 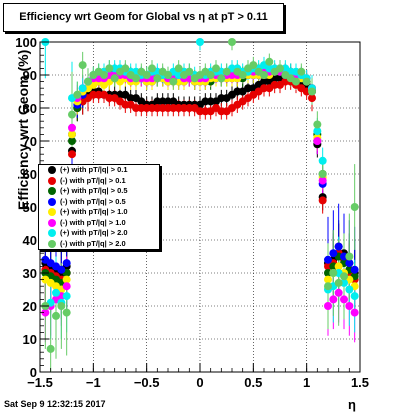 I want to click on legend-entry: (-) with pT/|q| > 1.0, so click(x=99, y=223).